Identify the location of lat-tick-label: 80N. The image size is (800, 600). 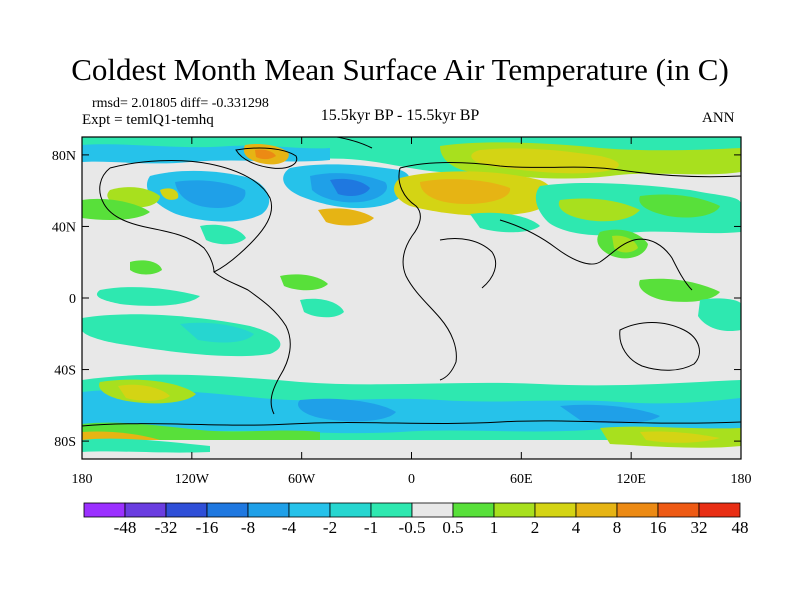
(64, 156).